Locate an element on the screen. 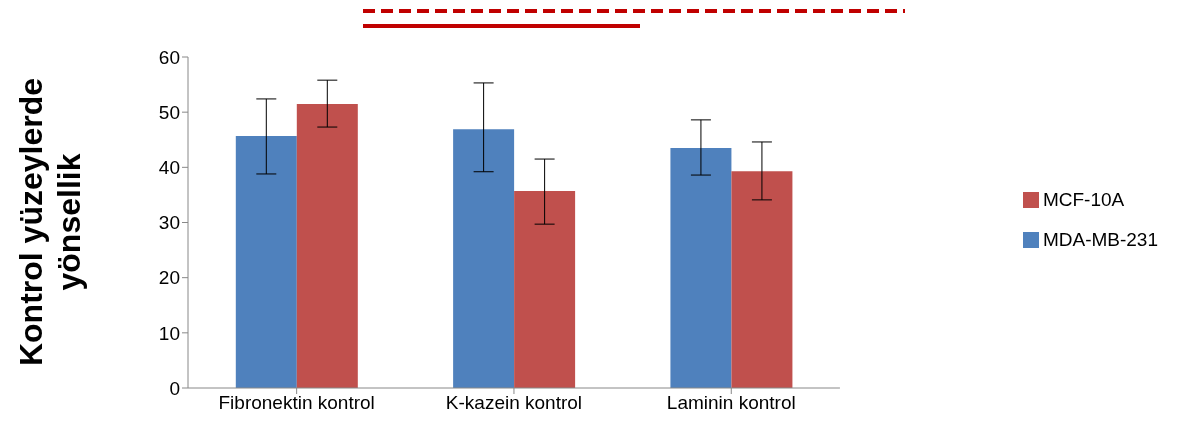 This screenshot has width=1178, height=439. y-tick-label: 30 is located at coordinates (169, 223).